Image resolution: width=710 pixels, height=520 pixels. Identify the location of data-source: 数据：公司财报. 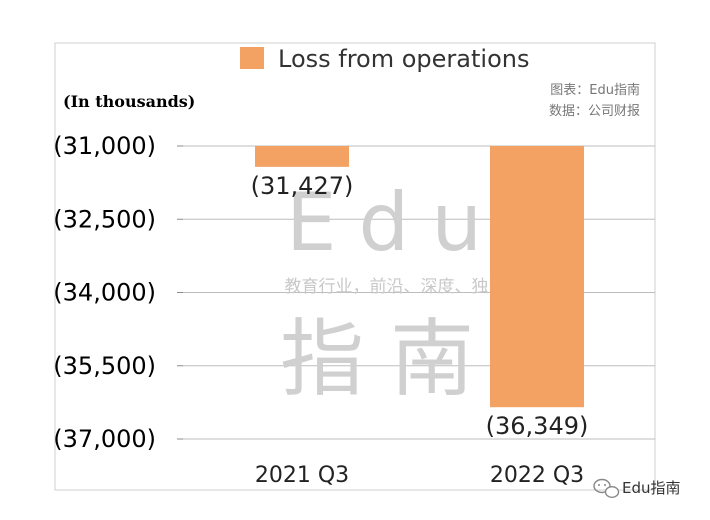
(594, 111).